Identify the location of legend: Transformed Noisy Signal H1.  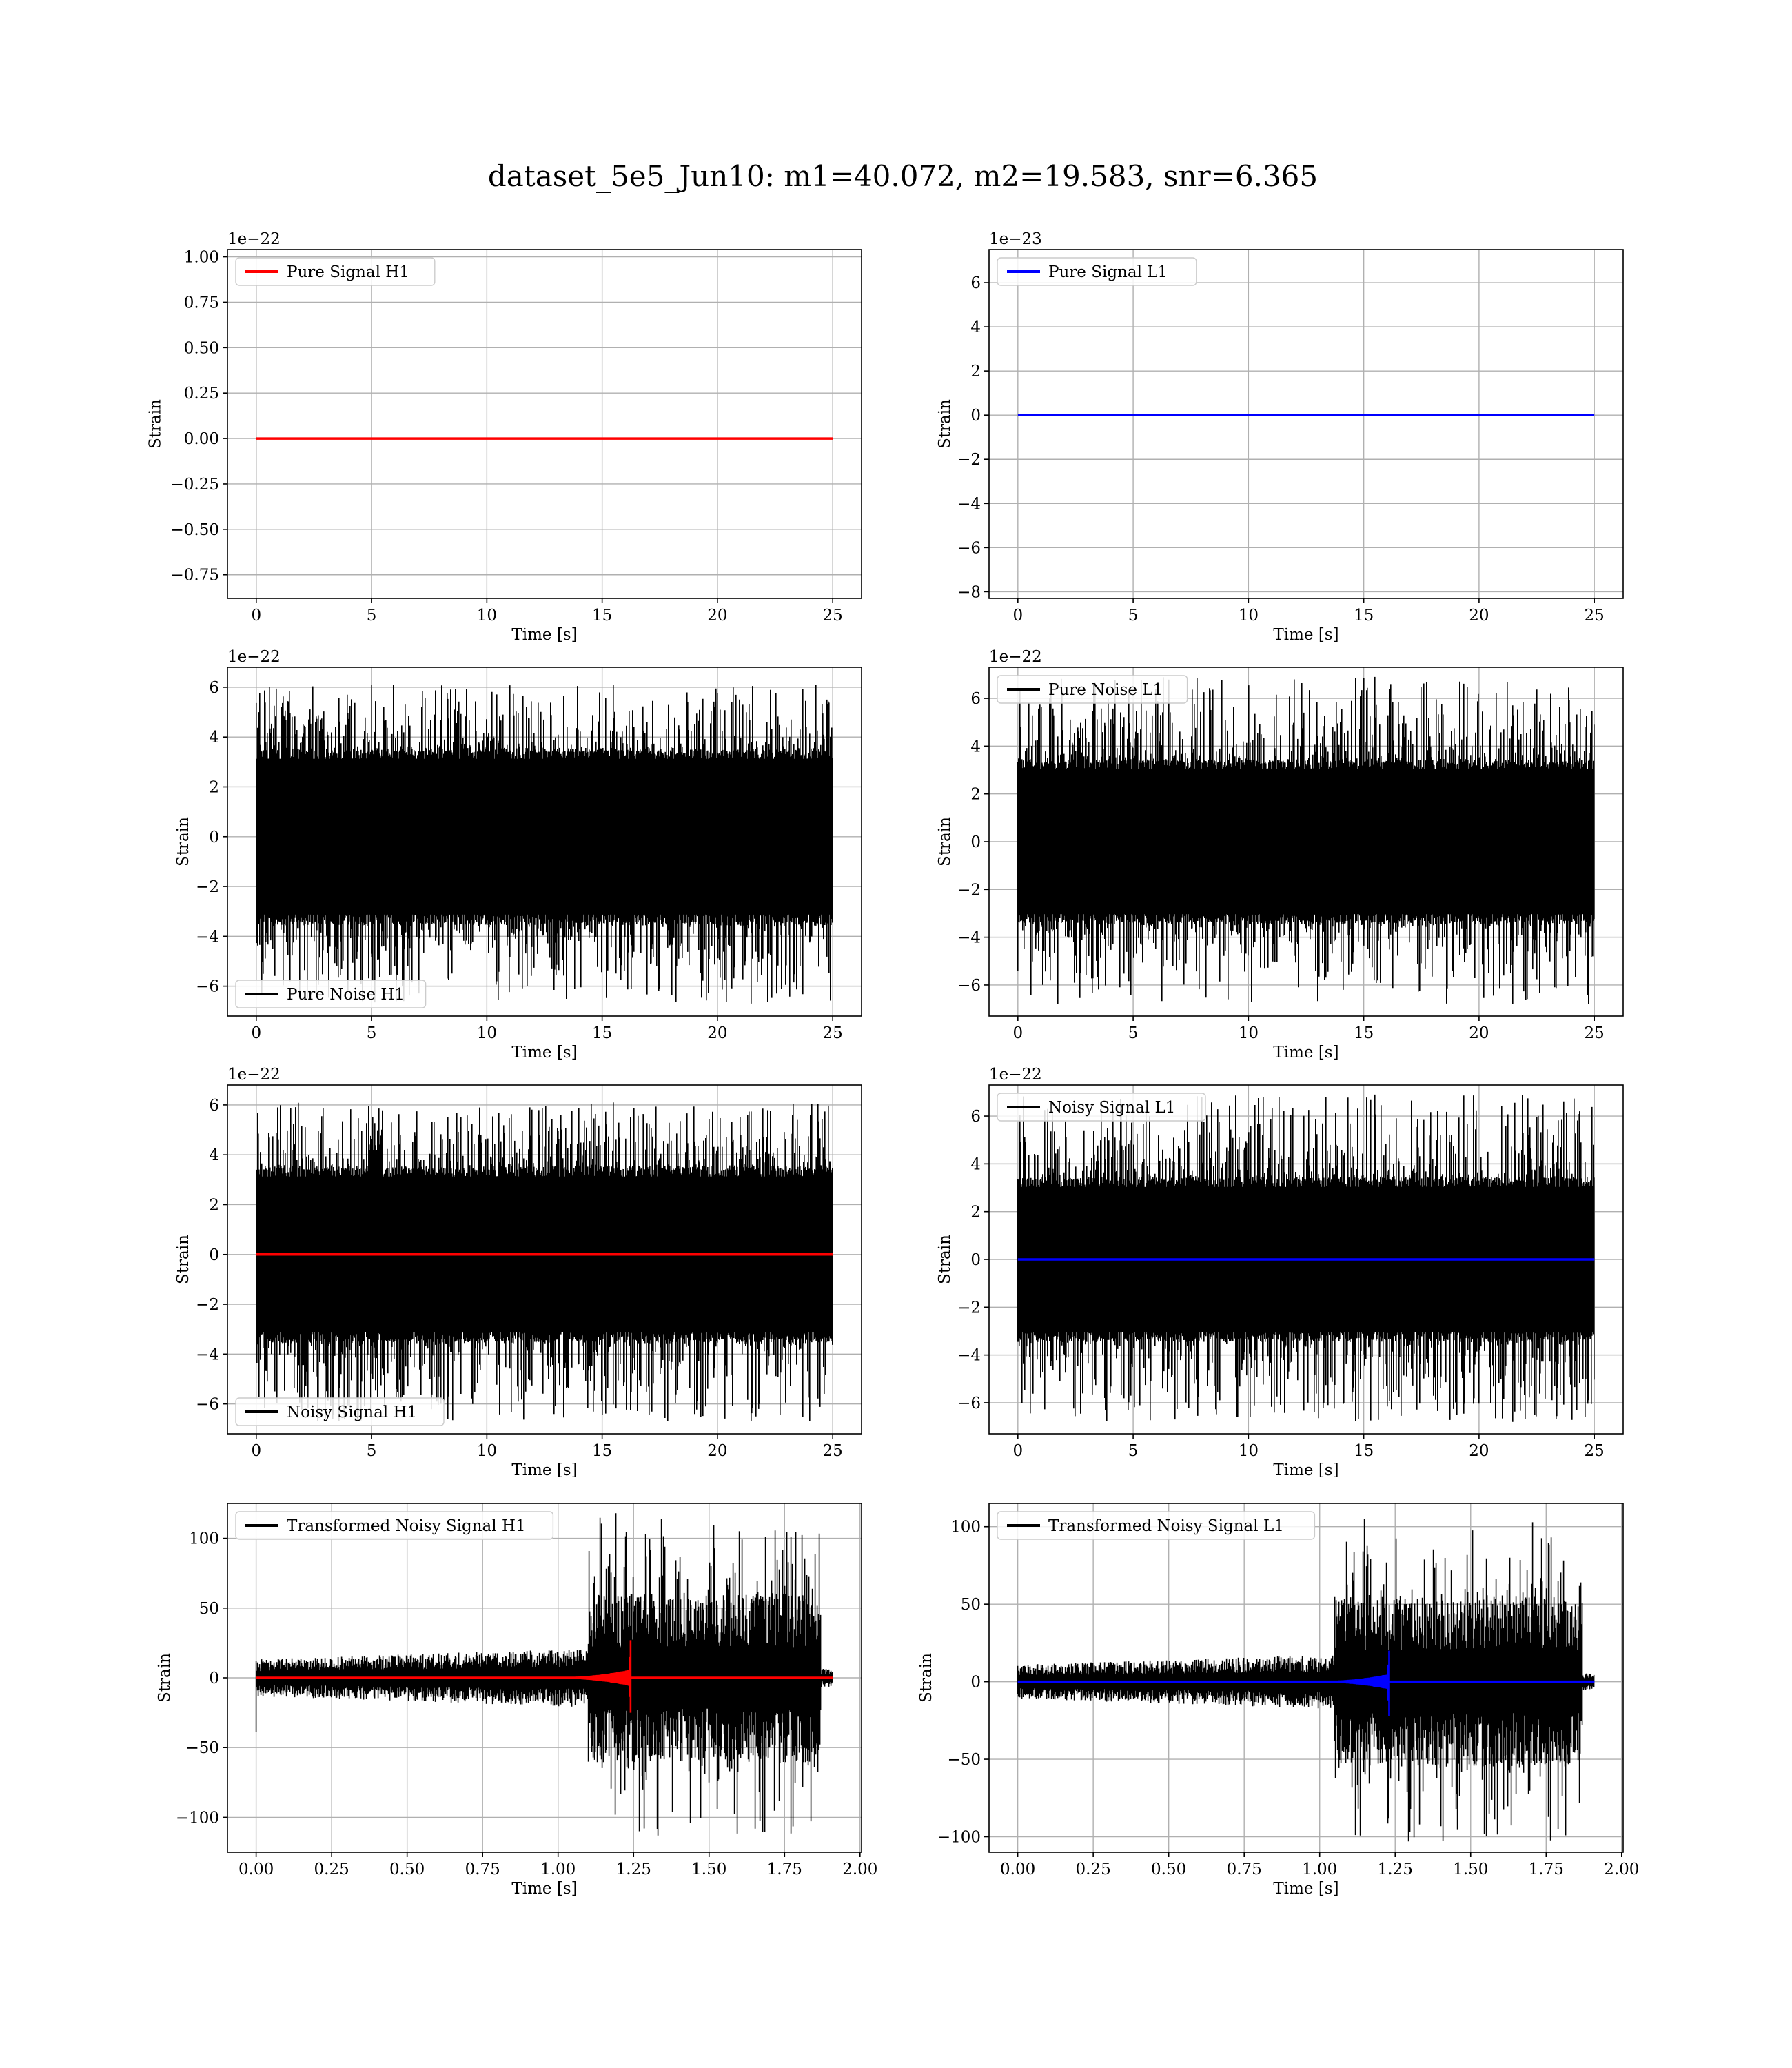
(395, 1526).